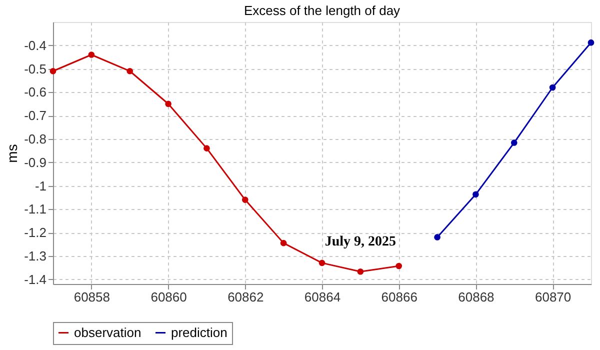 The width and height of the screenshot is (600, 350). What do you see at coordinates (553, 297) in the screenshot?
I see `x-tick-label: 60870` at bounding box center [553, 297].